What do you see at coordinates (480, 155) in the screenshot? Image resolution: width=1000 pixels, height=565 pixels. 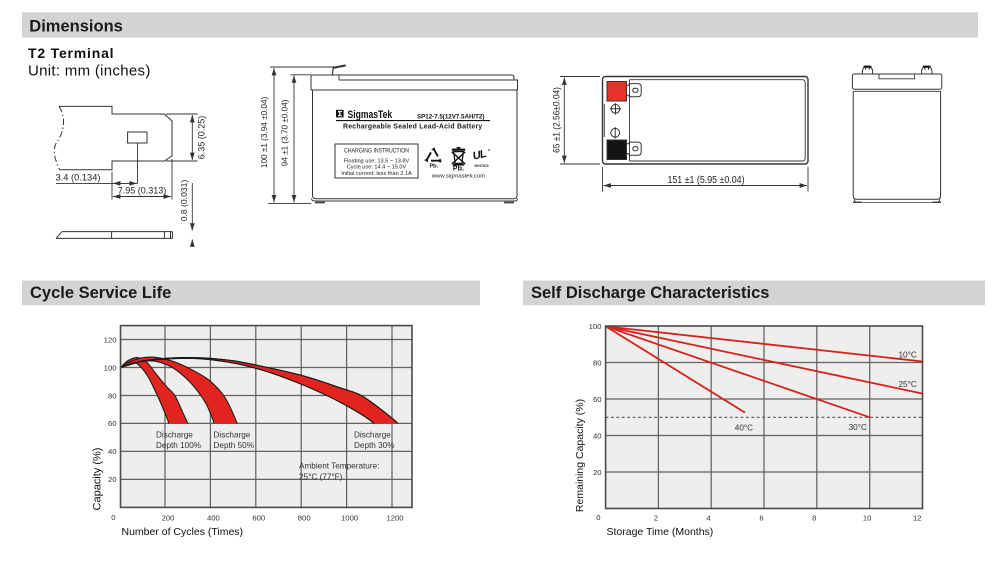 I see `svg-text: UL` at bounding box center [480, 155].